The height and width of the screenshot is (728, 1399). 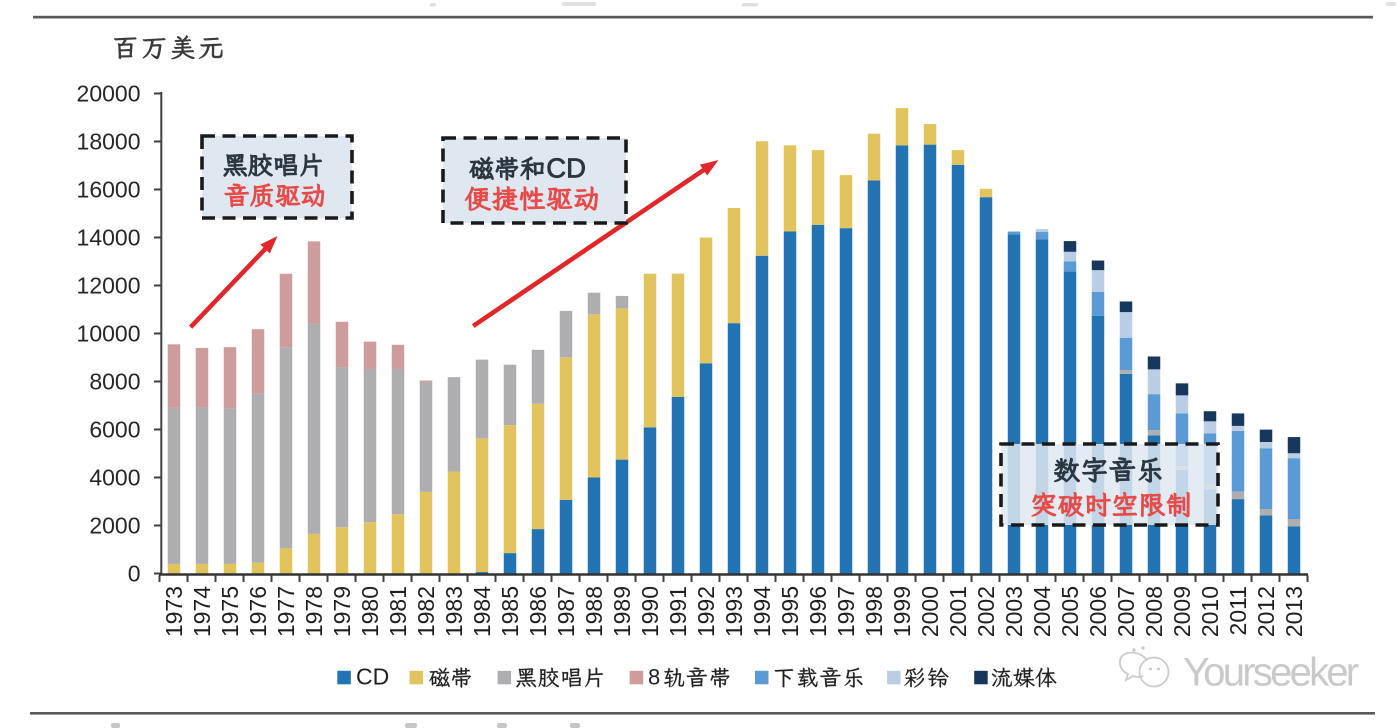 What do you see at coordinates (874, 611) in the screenshot?
I see `svg-text: 1998` at bounding box center [874, 611].